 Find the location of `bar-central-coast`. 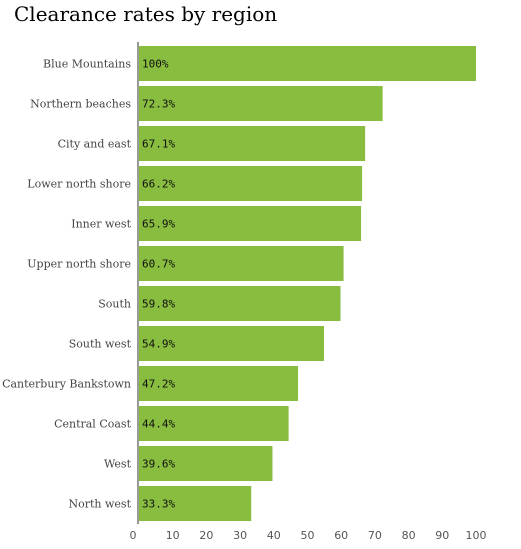

bar-central-coast is located at coordinates (214, 423).